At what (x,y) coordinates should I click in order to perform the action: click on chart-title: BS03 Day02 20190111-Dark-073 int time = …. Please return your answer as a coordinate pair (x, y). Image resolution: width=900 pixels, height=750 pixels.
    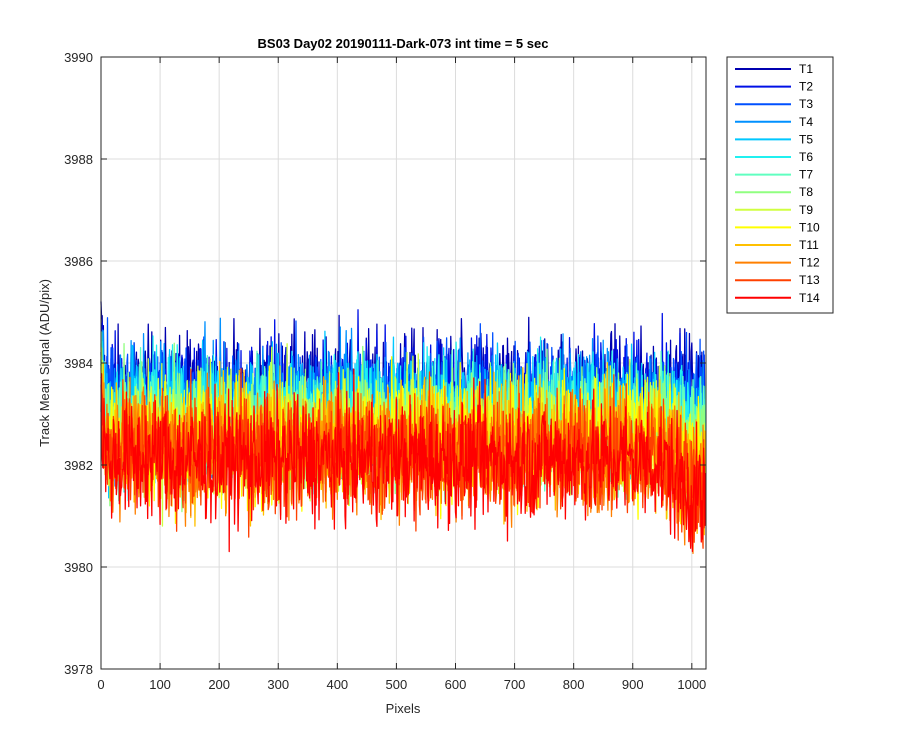
    Looking at the image, I should click on (403, 43).